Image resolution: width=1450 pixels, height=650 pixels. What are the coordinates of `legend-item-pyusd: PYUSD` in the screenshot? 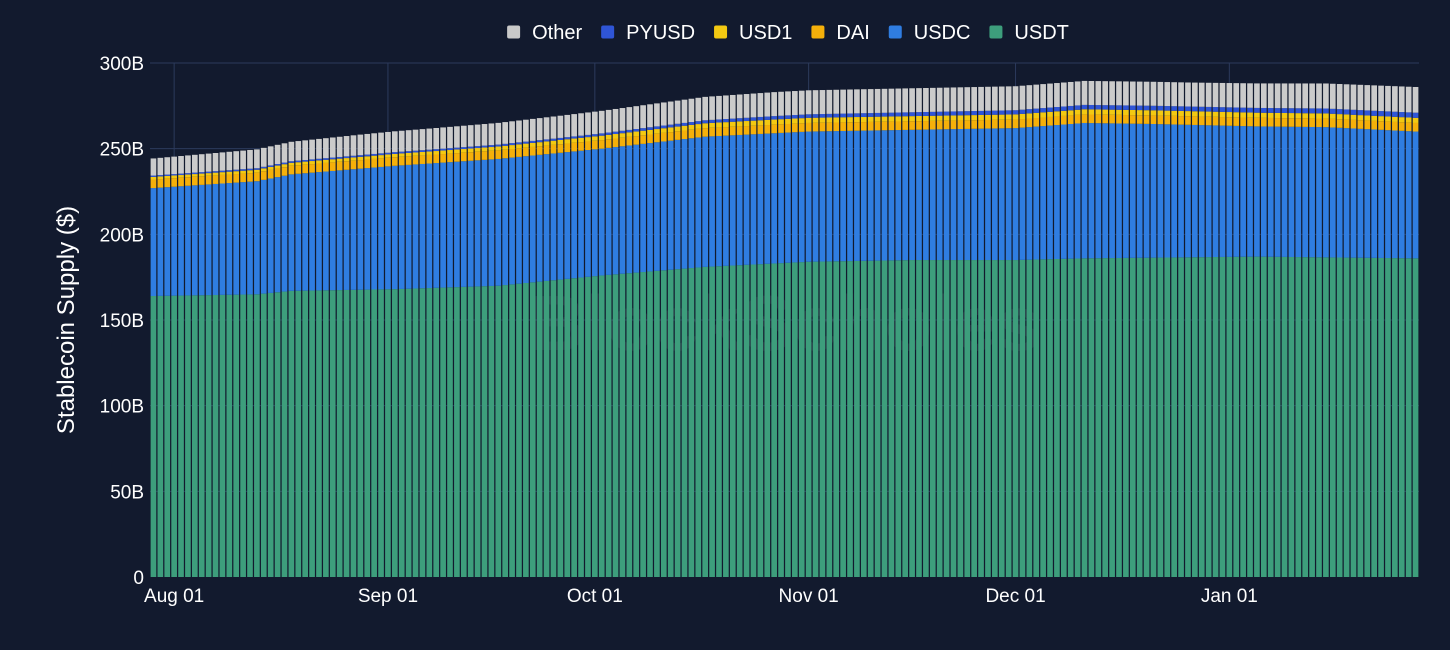 It's located at (648, 33).